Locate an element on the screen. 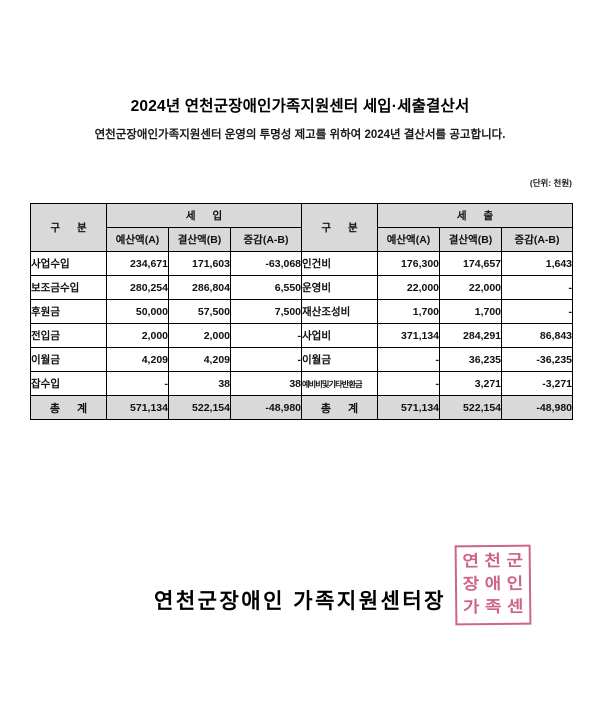 The height and width of the screenshot is (720, 600). unit-note: (단위: 천원) is located at coordinates (550, 183).